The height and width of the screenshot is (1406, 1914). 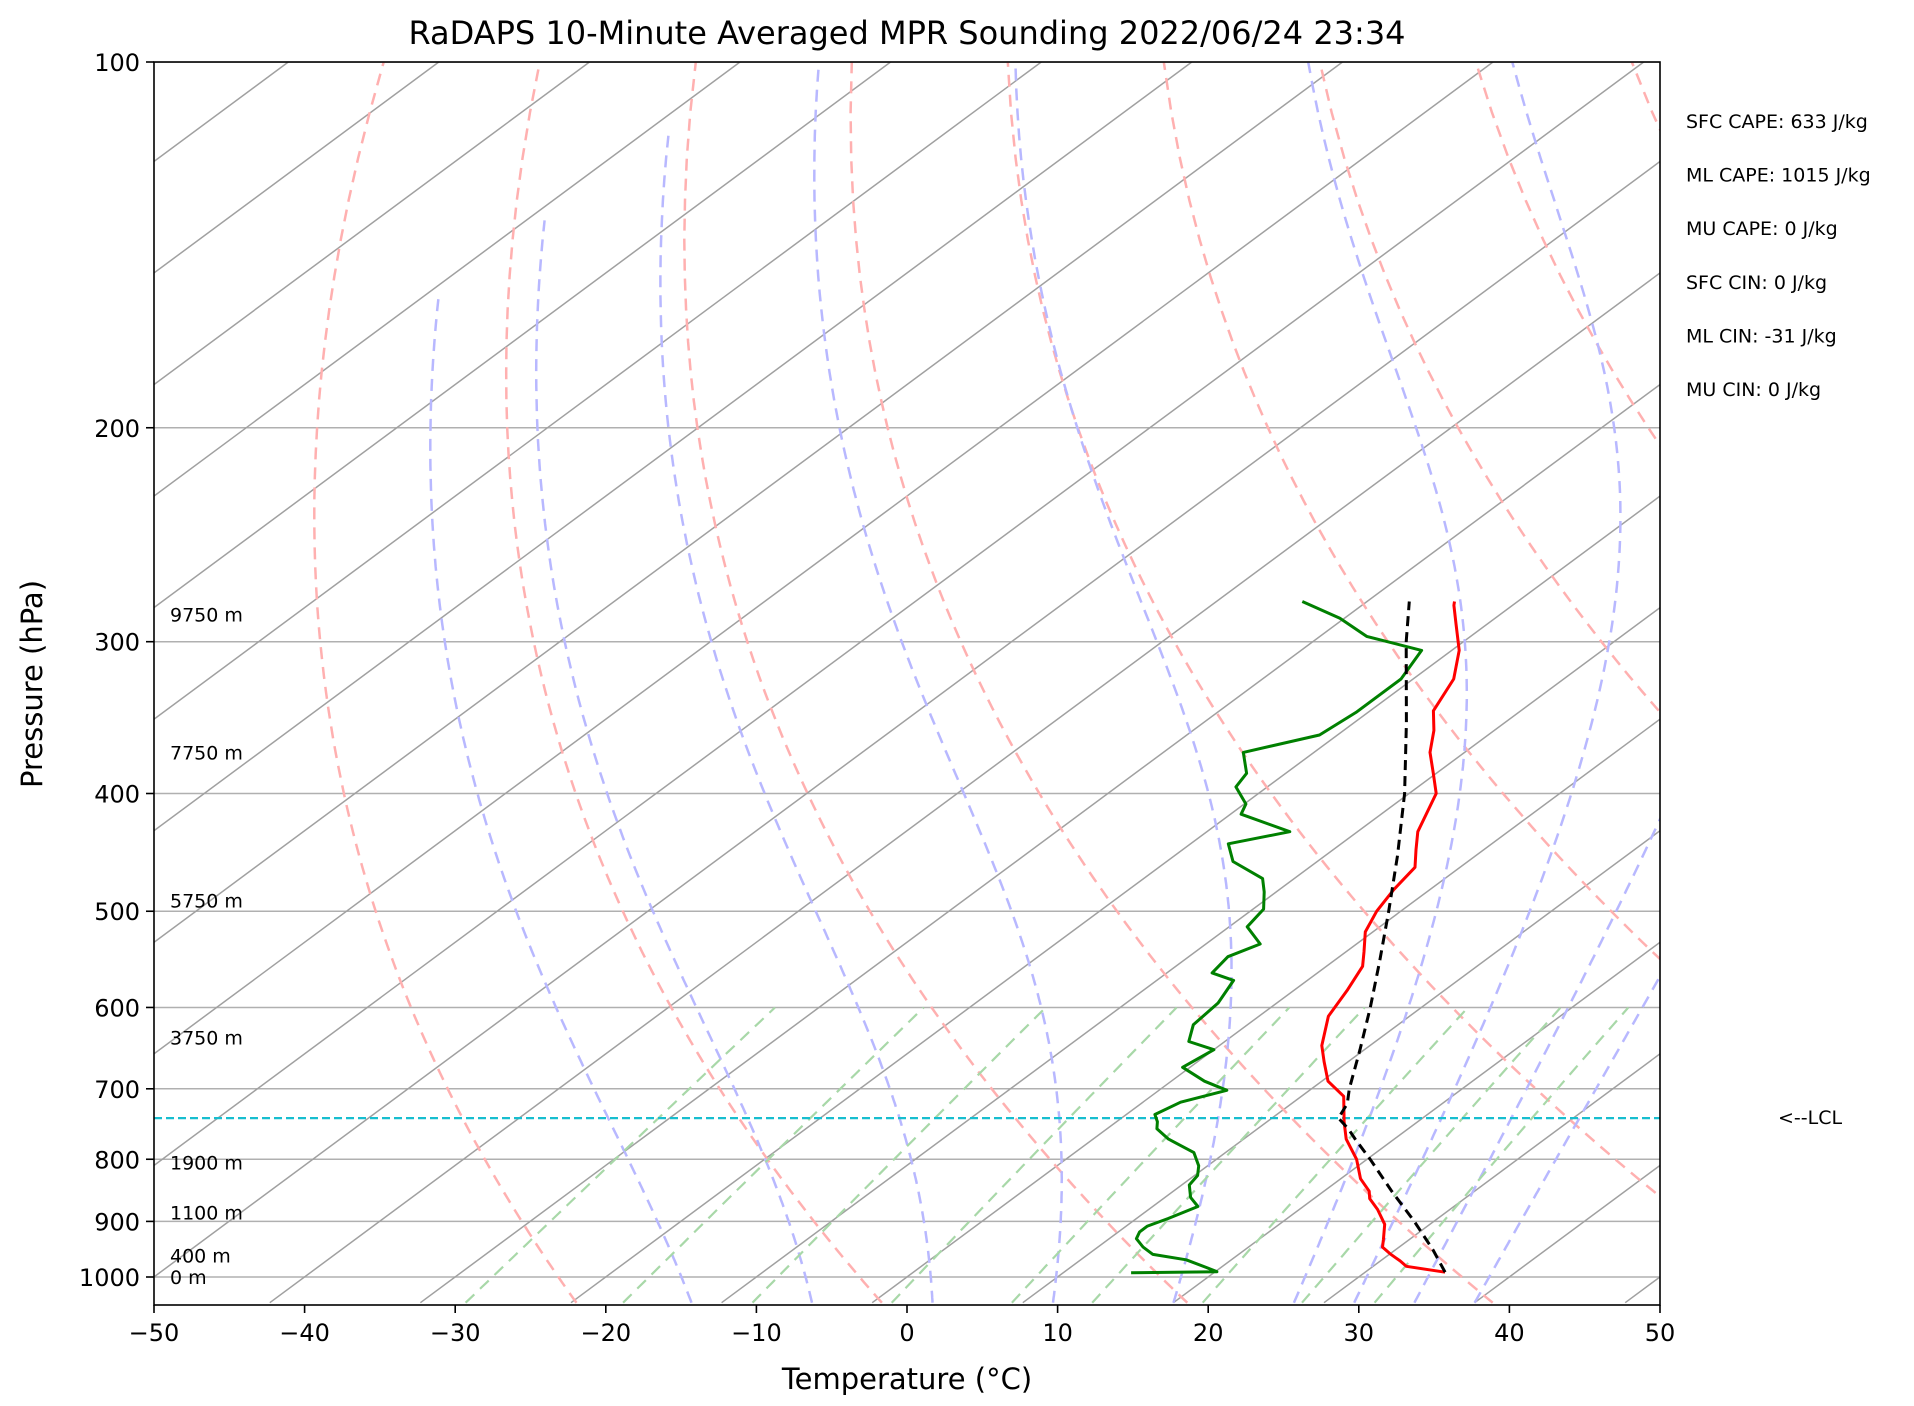 I want to click on height-label: 3750 m, so click(x=206, y=1038).